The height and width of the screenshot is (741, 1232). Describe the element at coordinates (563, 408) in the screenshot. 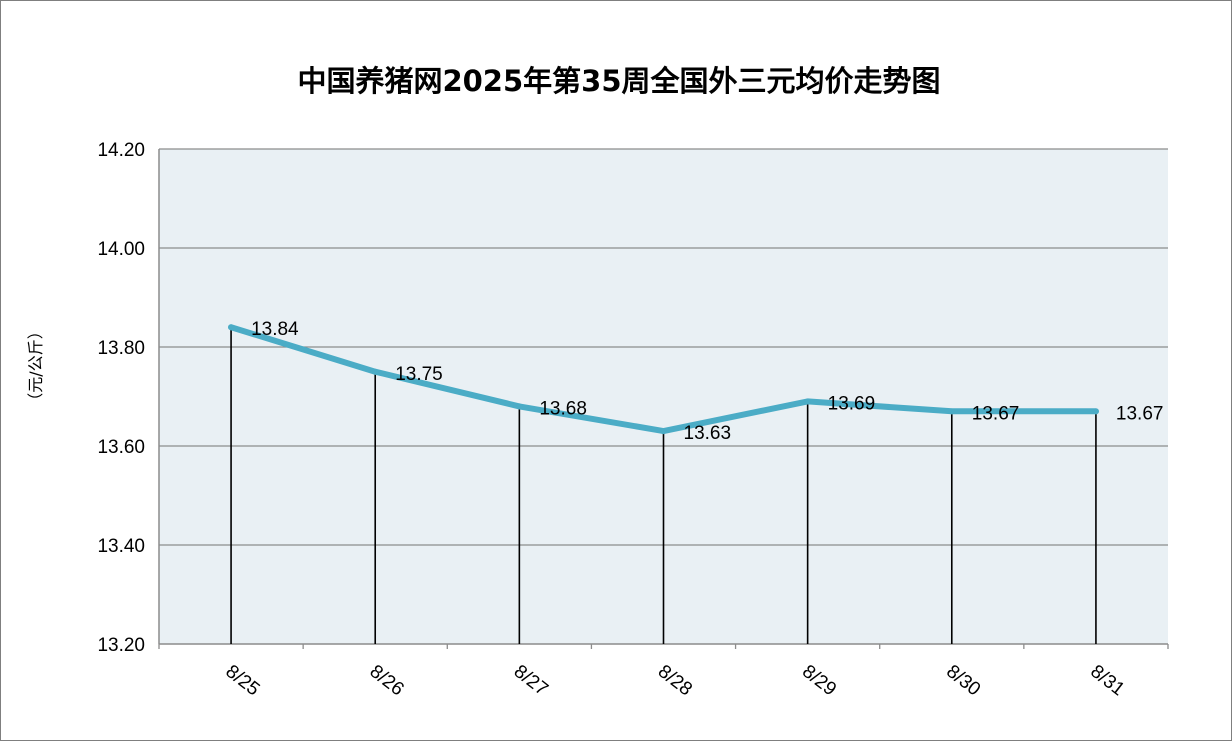

I see `data-label: 13.68` at that location.